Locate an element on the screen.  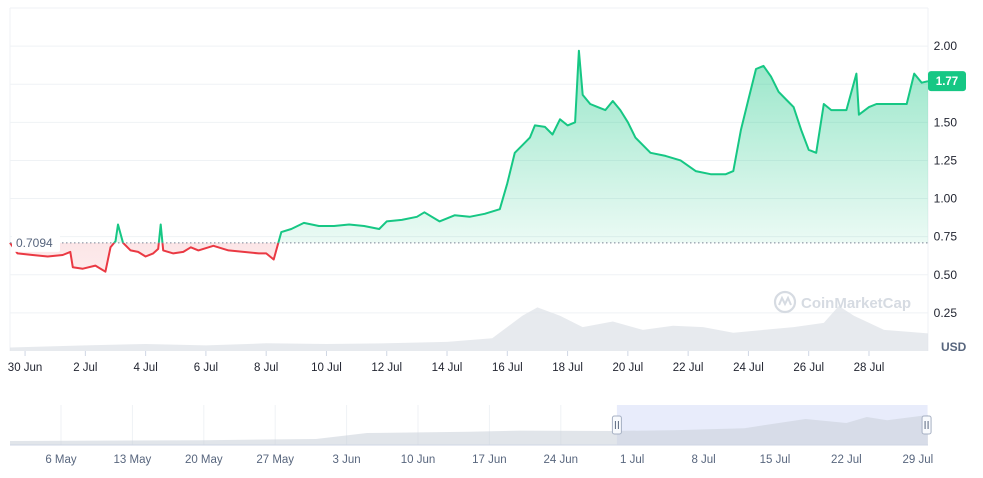
navigator-tick-label: 10 Jun is located at coordinates (418, 460).